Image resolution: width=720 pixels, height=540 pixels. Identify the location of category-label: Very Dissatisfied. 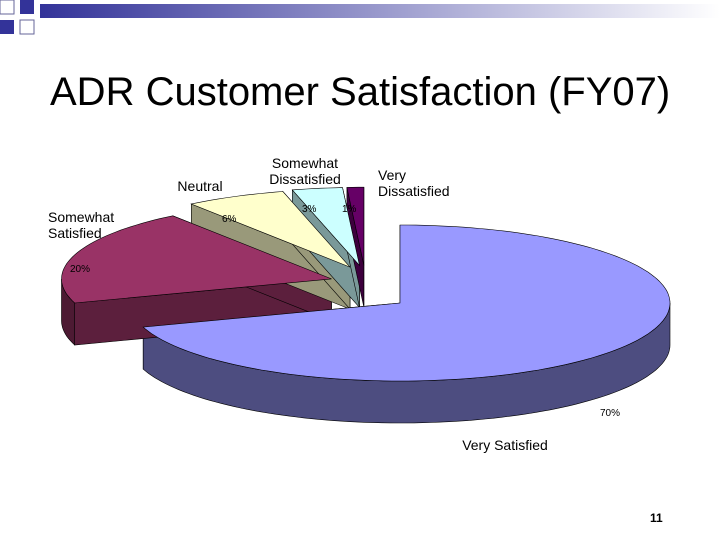
(414, 183).